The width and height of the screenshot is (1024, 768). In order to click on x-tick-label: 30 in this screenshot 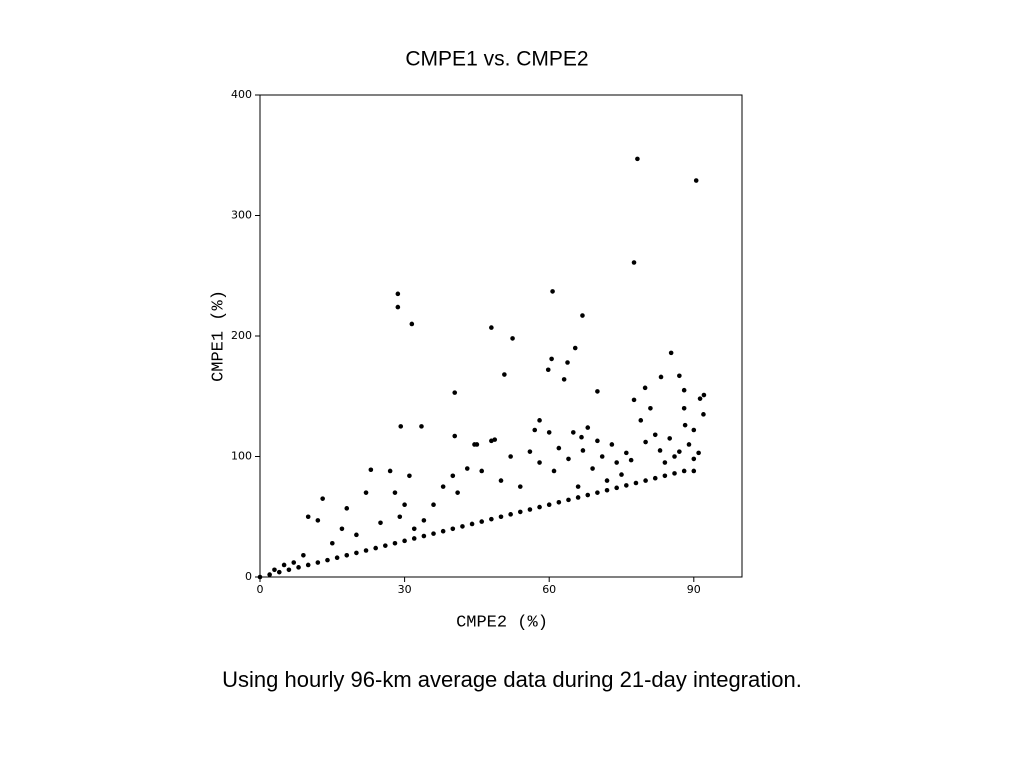, I will do `click(405, 589)`.